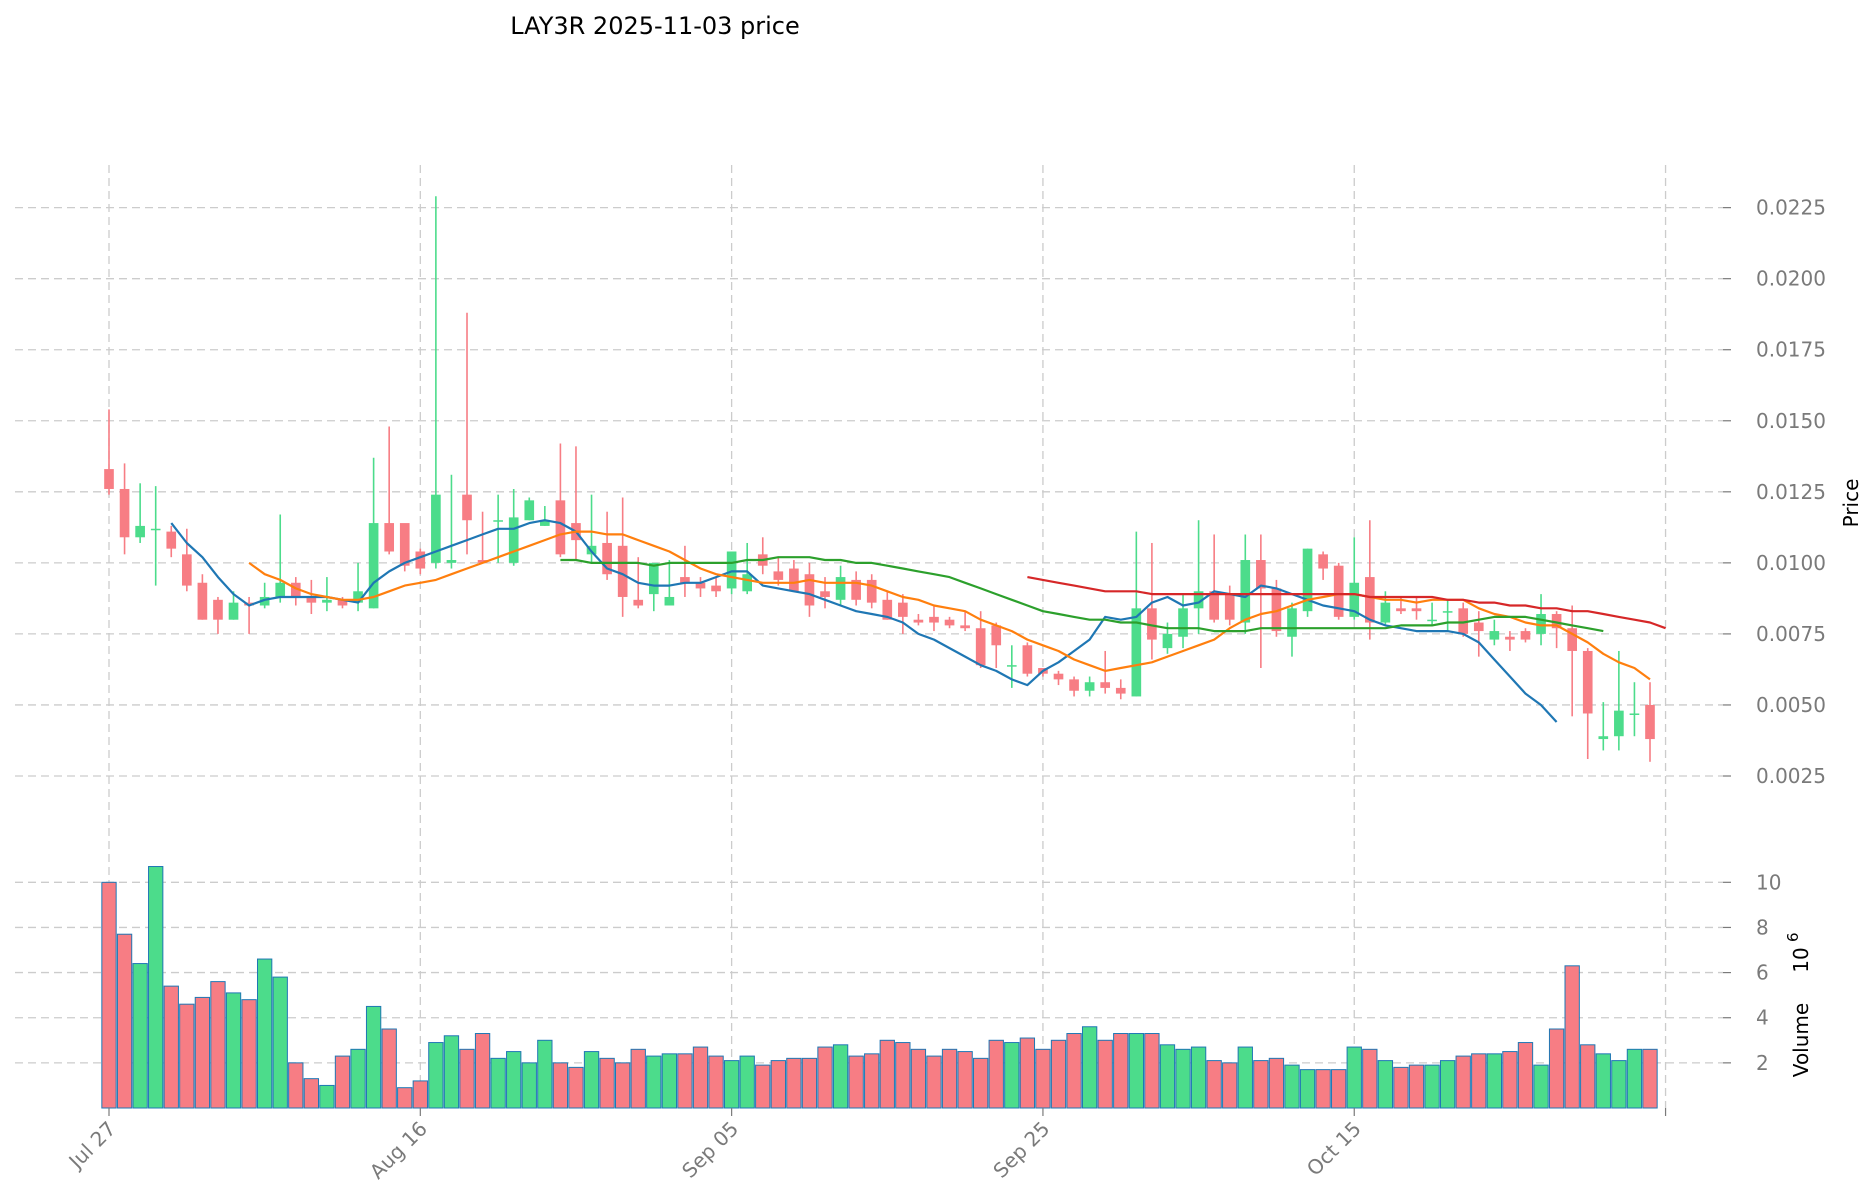  Describe the element at coordinates (92, 1146) in the screenshot. I see `date-tick-label: Jul 27` at that location.